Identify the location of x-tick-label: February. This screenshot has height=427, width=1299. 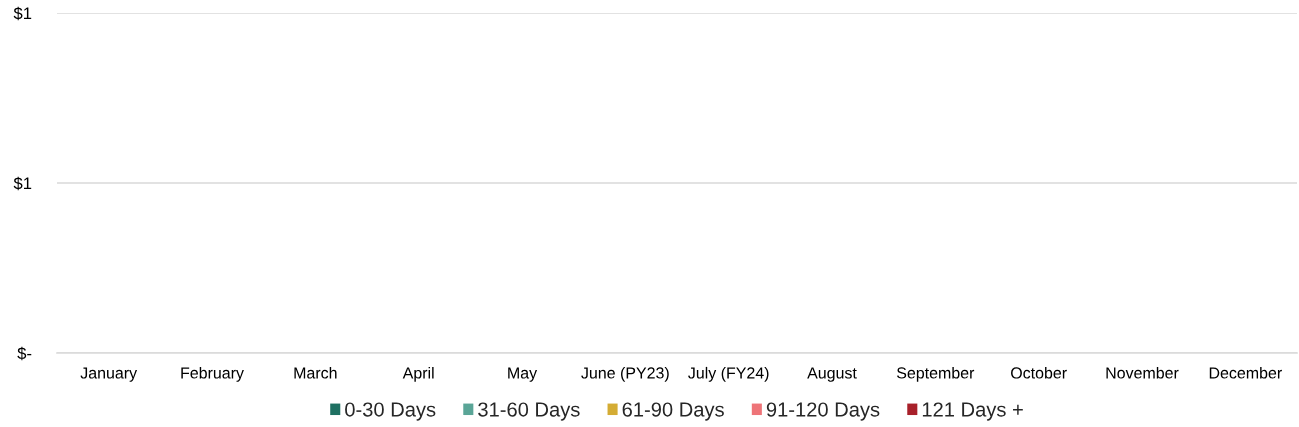
(212, 374).